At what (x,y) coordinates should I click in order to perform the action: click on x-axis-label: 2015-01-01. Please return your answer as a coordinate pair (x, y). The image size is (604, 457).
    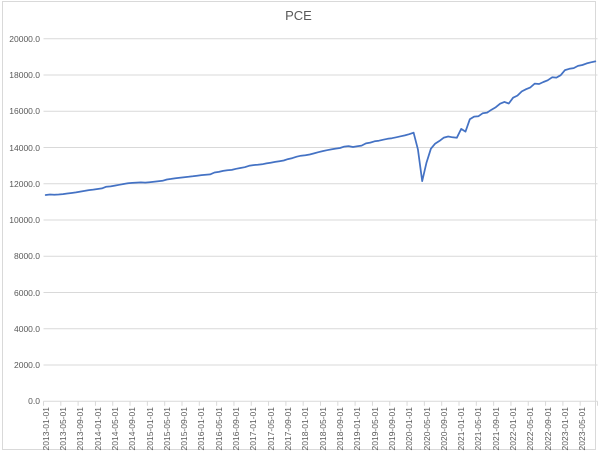
    Looking at the image, I should click on (149, 429).